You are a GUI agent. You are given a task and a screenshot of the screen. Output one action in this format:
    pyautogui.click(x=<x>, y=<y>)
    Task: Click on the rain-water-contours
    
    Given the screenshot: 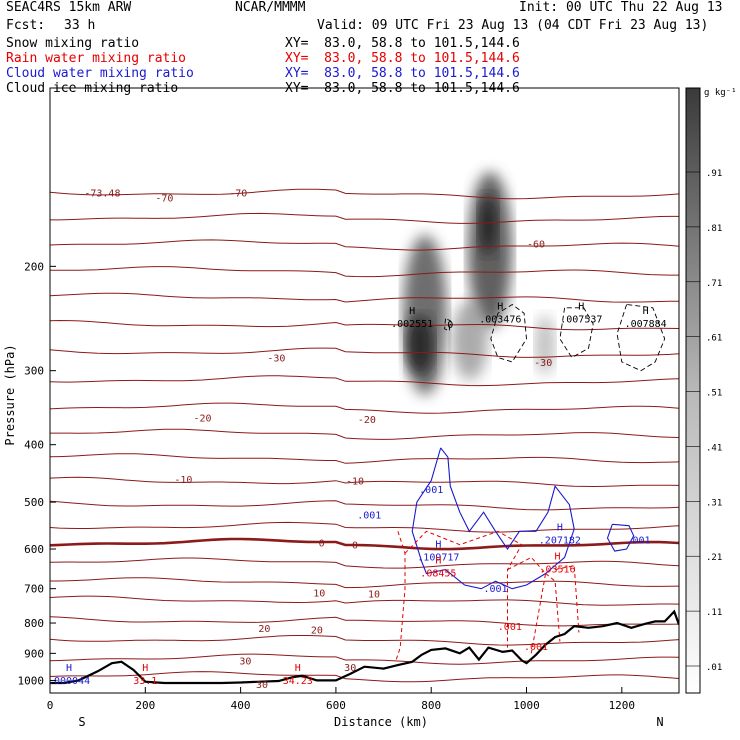 What is the action you would take?
    pyautogui.click(x=487, y=596)
    